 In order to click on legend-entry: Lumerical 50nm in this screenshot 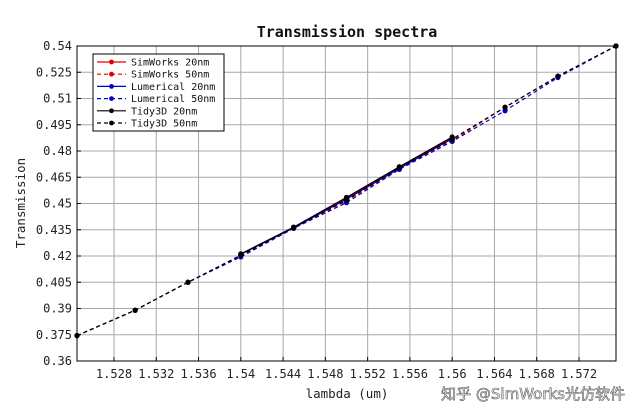, I will do `click(156, 99)`.